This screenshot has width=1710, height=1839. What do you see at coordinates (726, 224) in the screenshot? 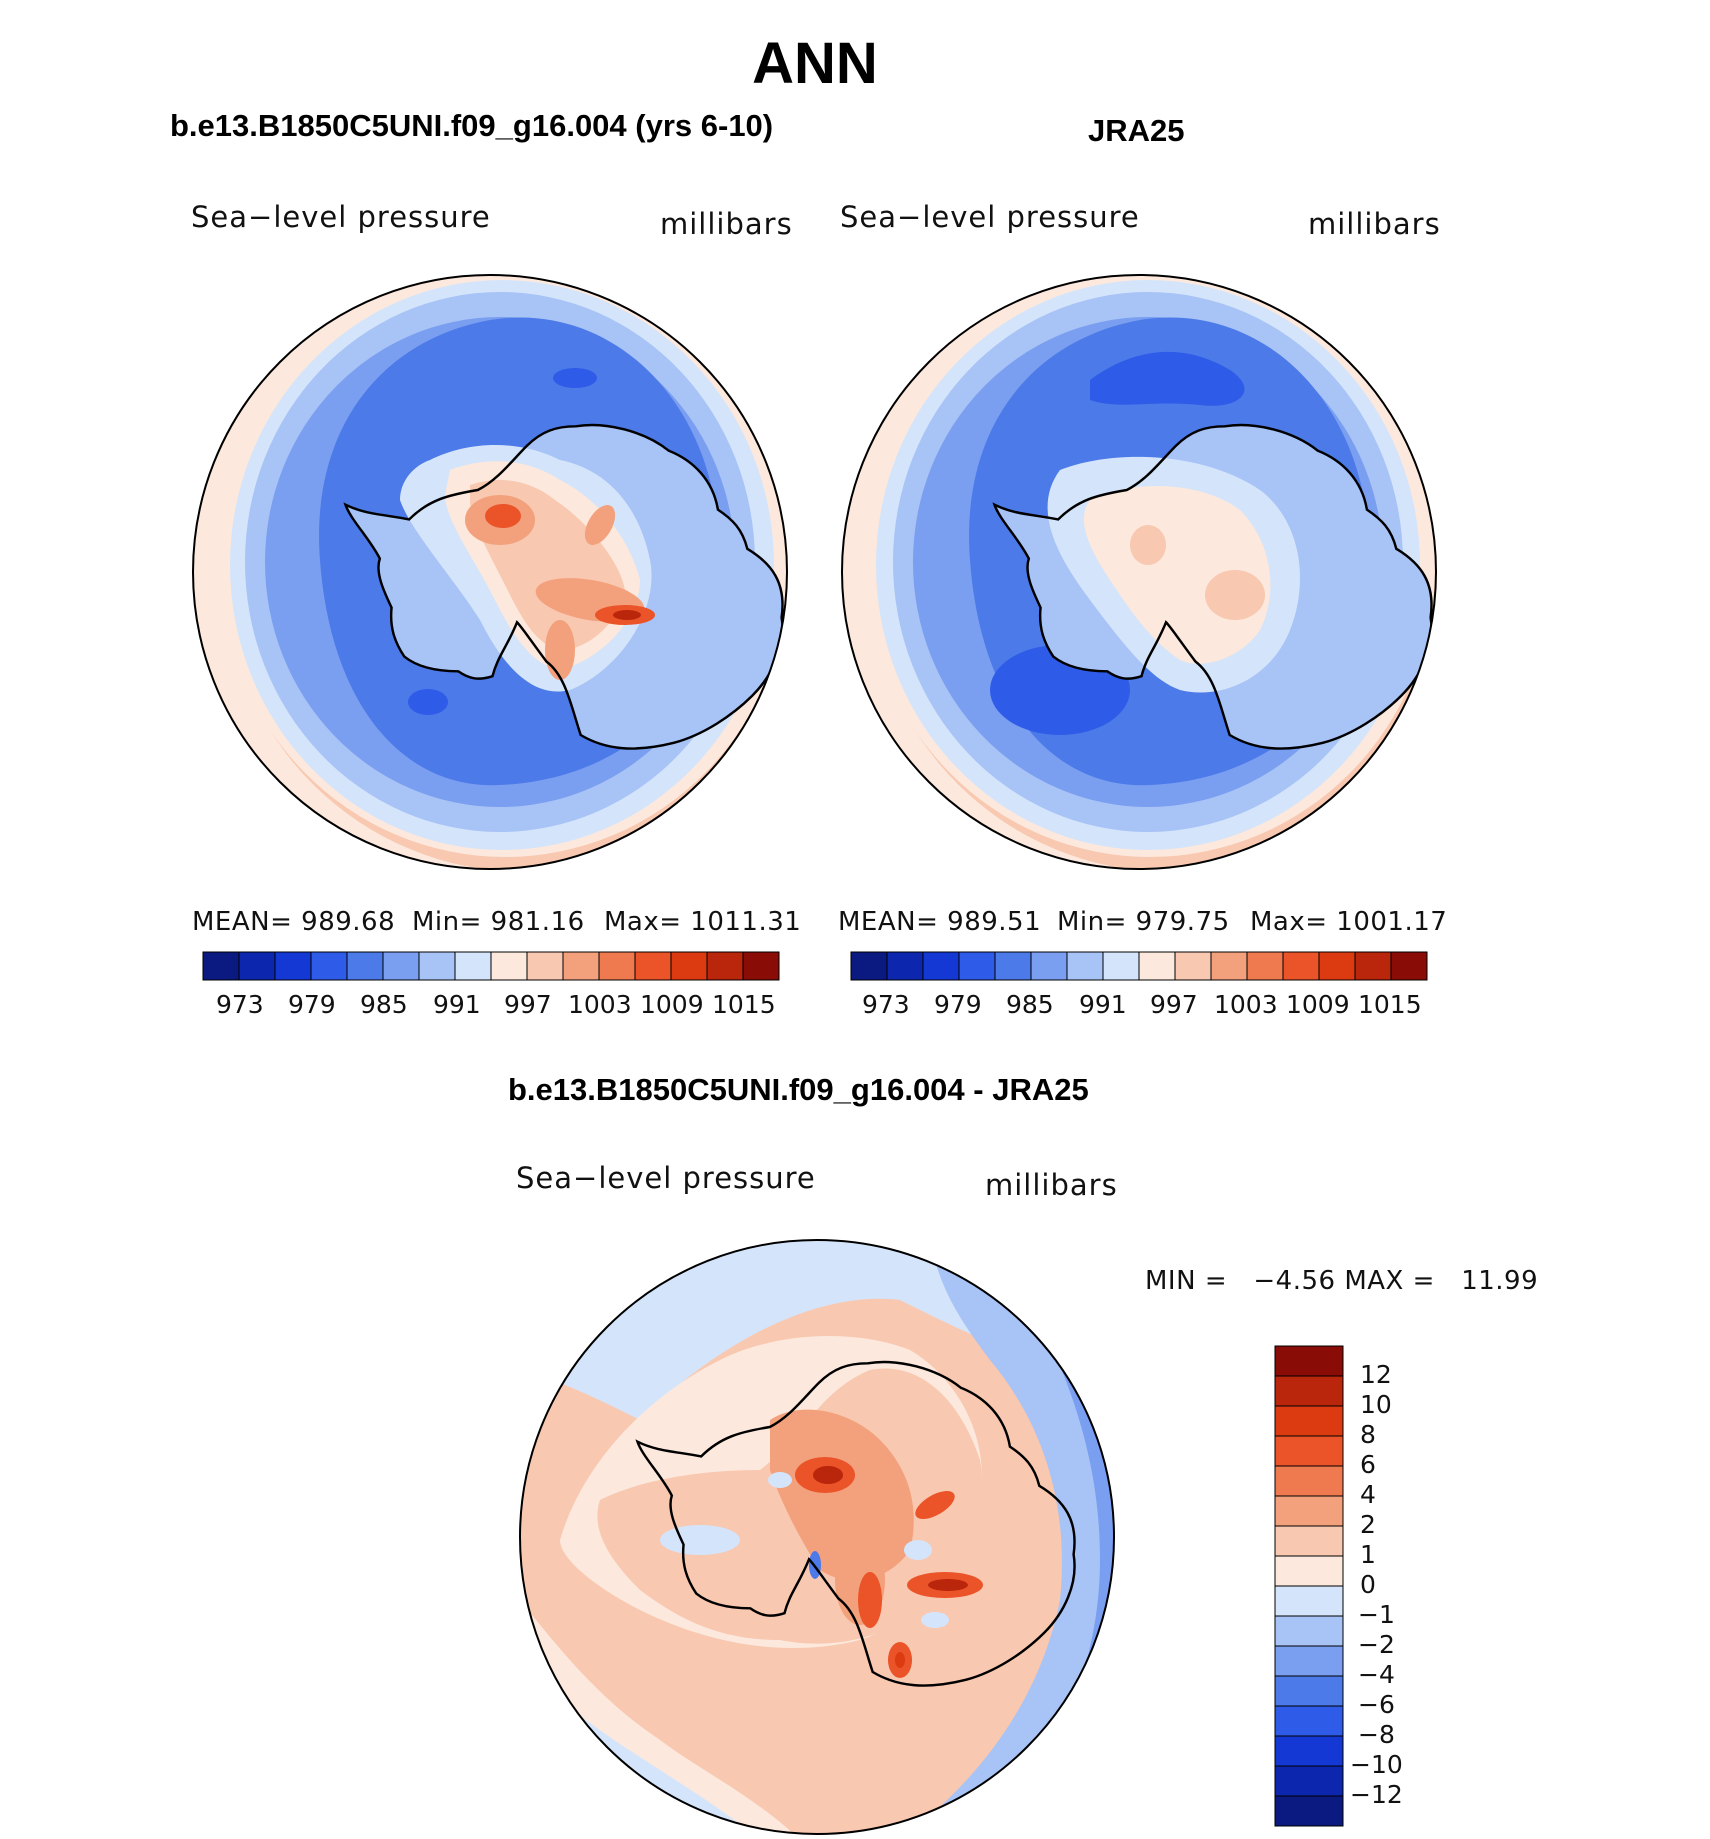
I see `panel1-units-label: millibars` at bounding box center [726, 224].